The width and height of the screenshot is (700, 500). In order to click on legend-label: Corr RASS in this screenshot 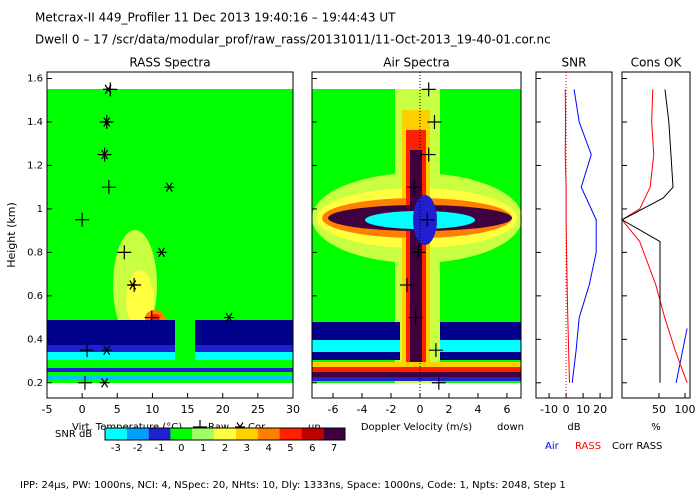, I will do `click(637, 446)`.